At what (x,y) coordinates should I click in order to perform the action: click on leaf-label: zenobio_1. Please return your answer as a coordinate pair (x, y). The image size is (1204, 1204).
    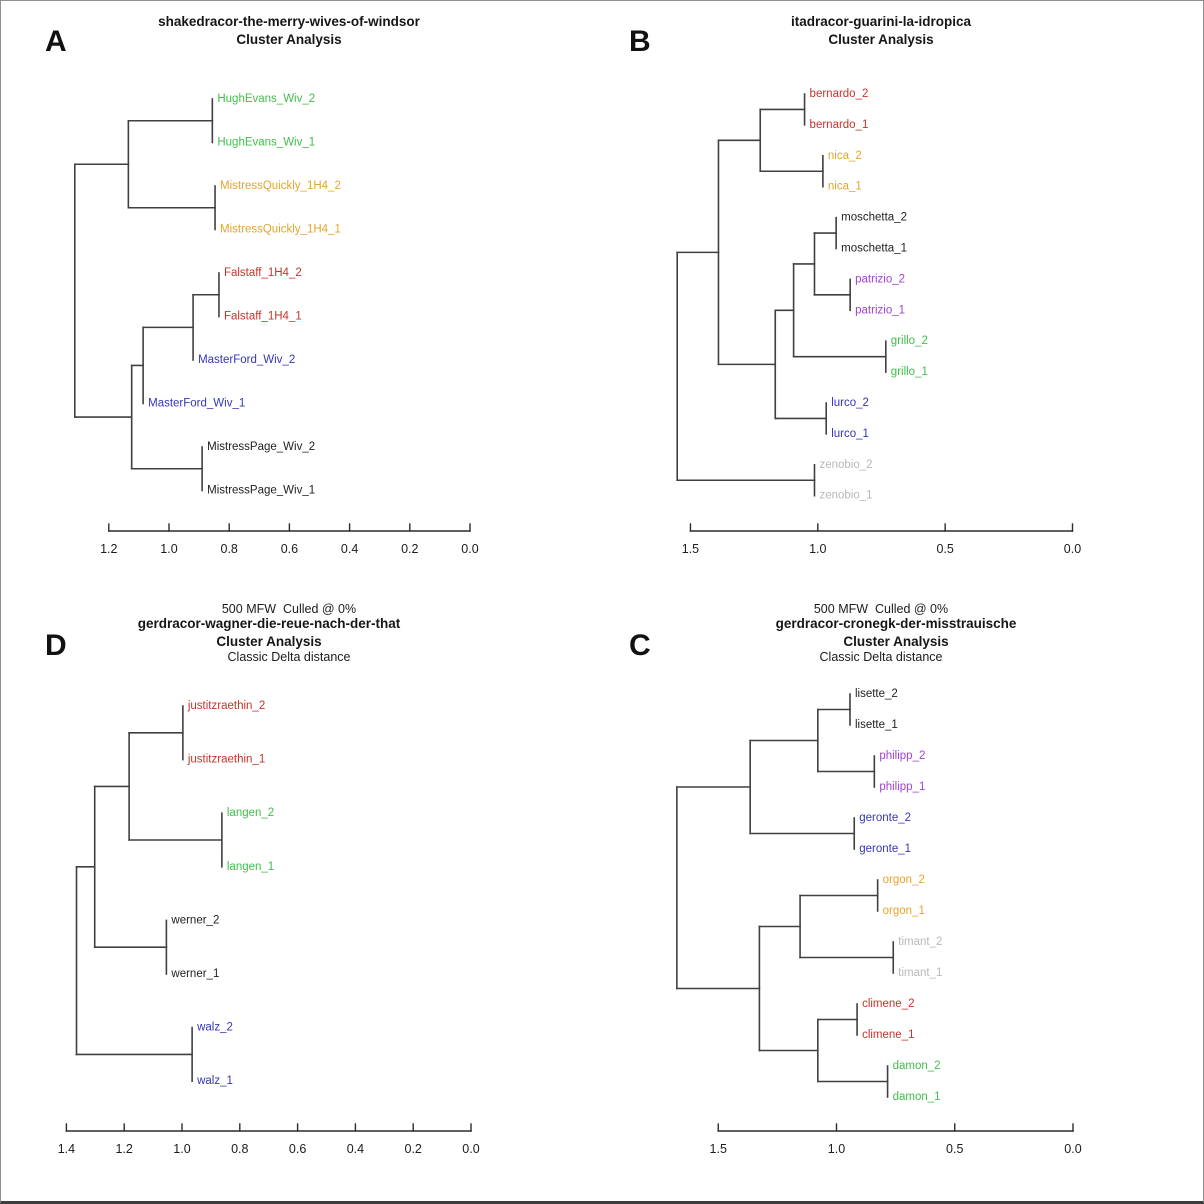
    Looking at the image, I should click on (845, 496).